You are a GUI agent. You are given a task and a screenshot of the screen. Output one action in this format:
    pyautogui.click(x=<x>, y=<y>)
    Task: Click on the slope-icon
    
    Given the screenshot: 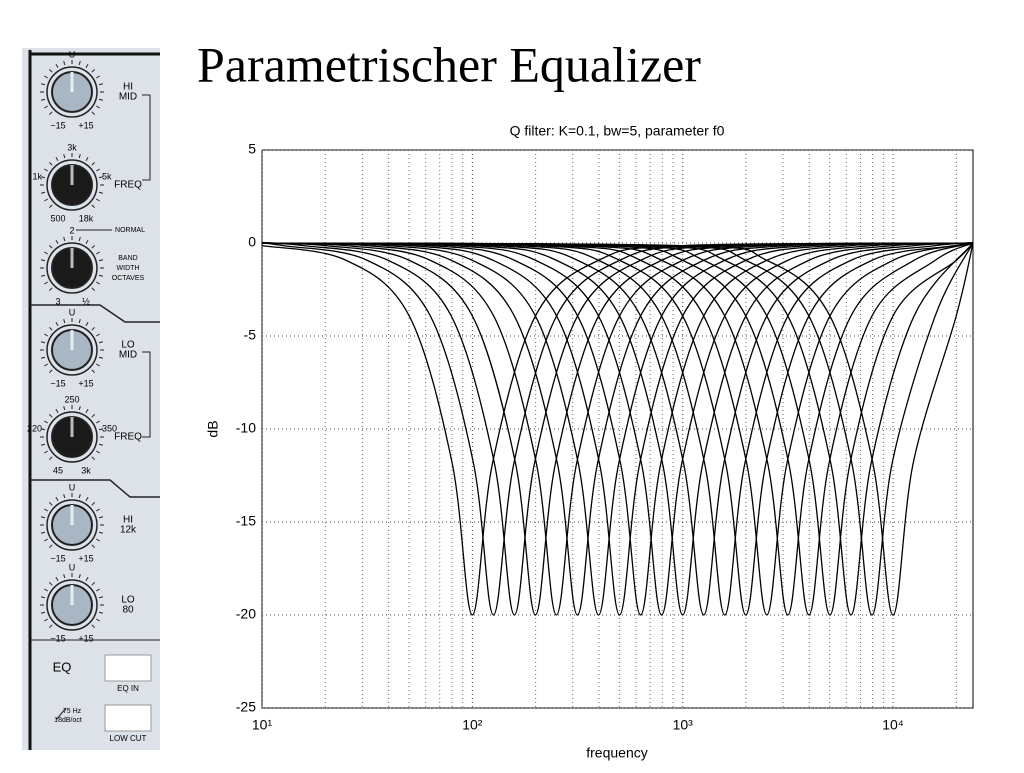 What is the action you would take?
    pyautogui.click(x=61, y=714)
    